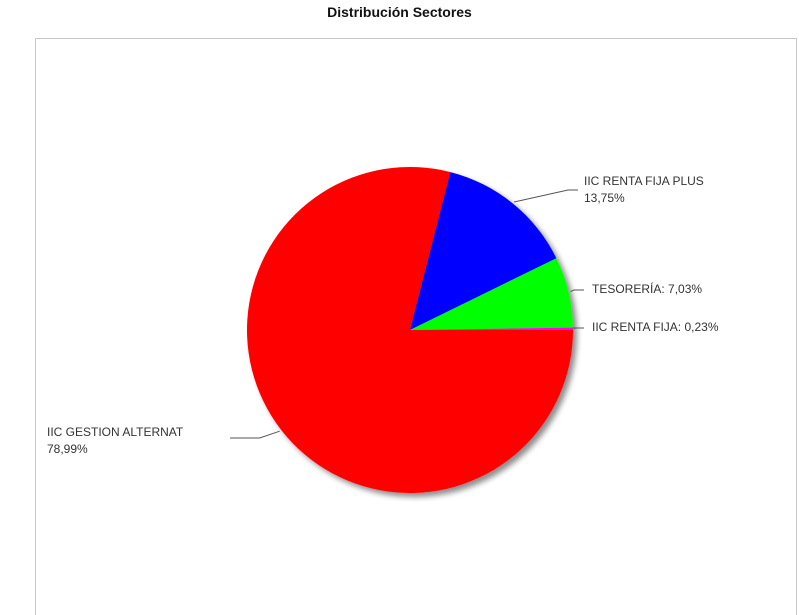  What do you see at coordinates (630, 288) in the screenshot?
I see `slice-name: TESORERÍA:` at bounding box center [630, 288].